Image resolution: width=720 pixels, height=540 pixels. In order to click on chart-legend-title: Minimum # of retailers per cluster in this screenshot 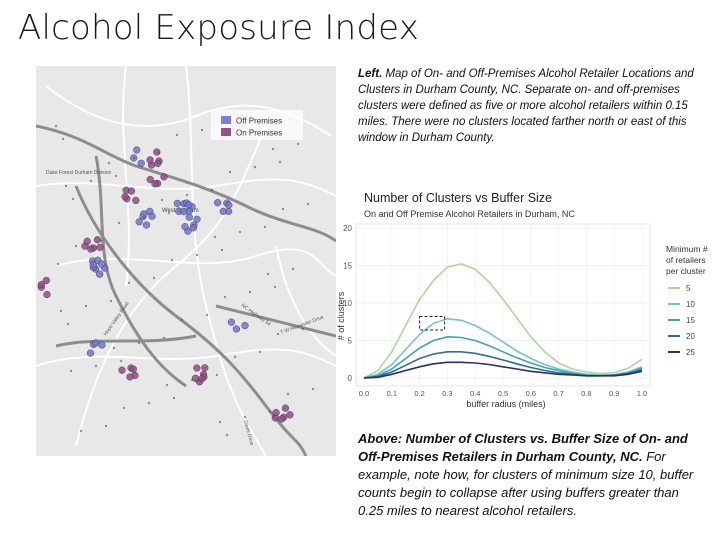, I will do `click(688, 260)`.